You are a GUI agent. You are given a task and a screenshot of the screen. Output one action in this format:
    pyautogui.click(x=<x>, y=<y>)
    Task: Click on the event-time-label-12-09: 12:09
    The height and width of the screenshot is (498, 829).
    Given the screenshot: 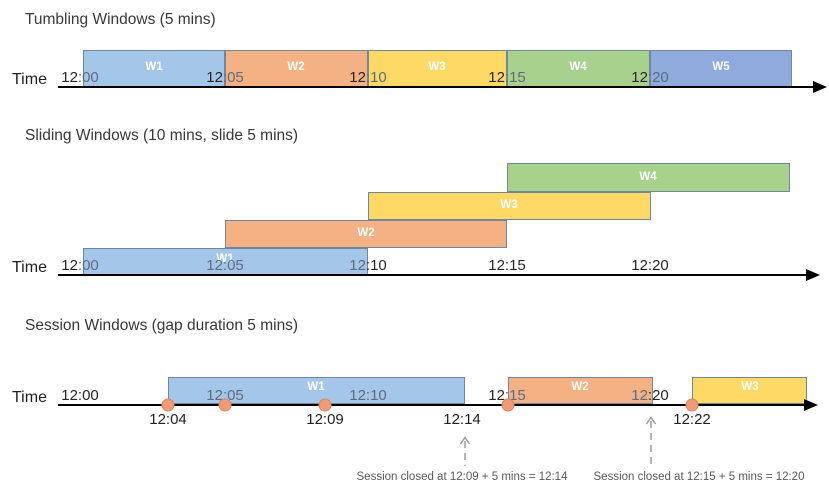 What is the action you would take?
    pyautogui.click(x=325, y=419)
    